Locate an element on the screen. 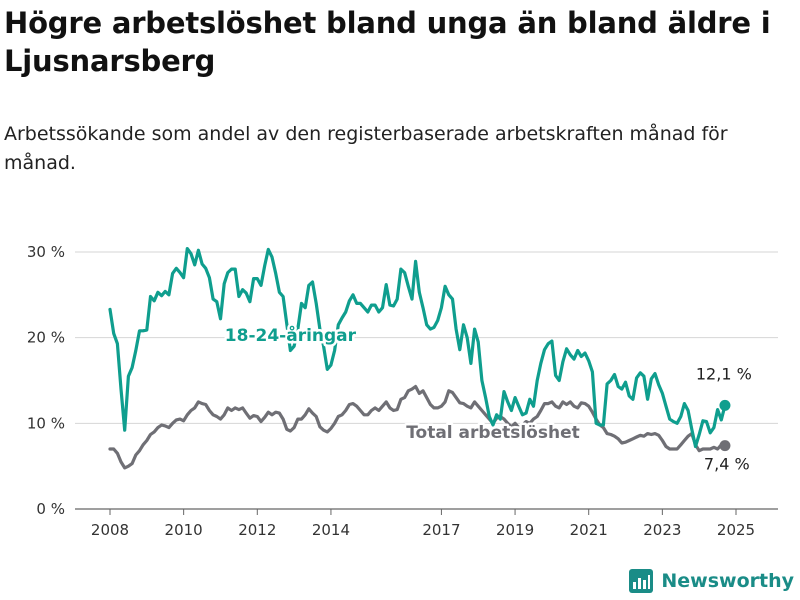 The width and height of the screenshot is (800, 600). y-tick-label: 10 % is located at coordinates (46, 423).